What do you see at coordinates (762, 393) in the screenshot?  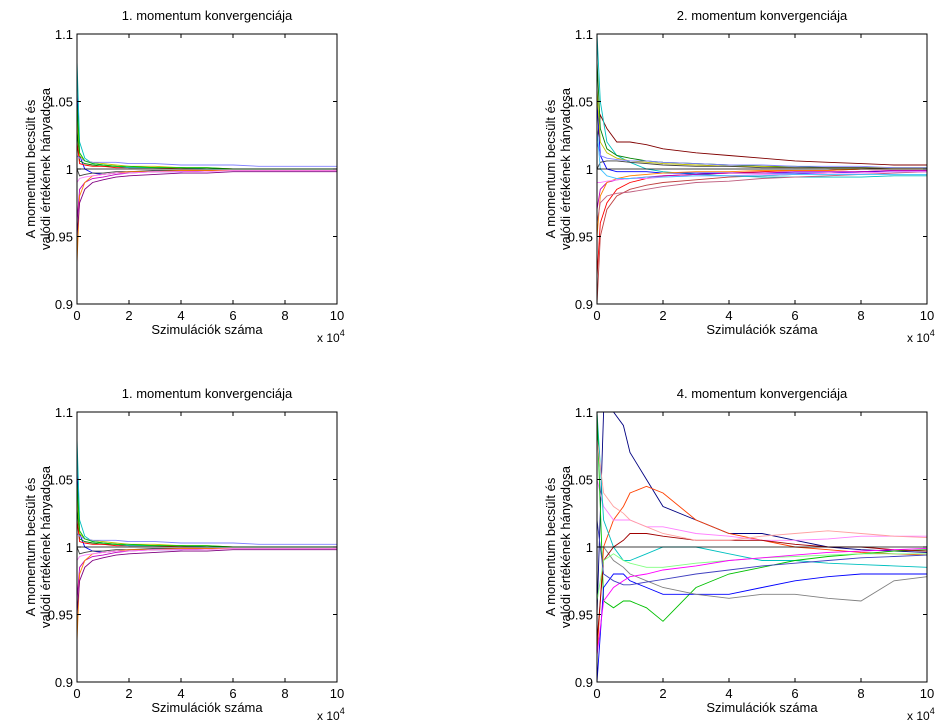 I see `chart-title: 4. momentum konvergenciája` at bounding box center [762, 393].